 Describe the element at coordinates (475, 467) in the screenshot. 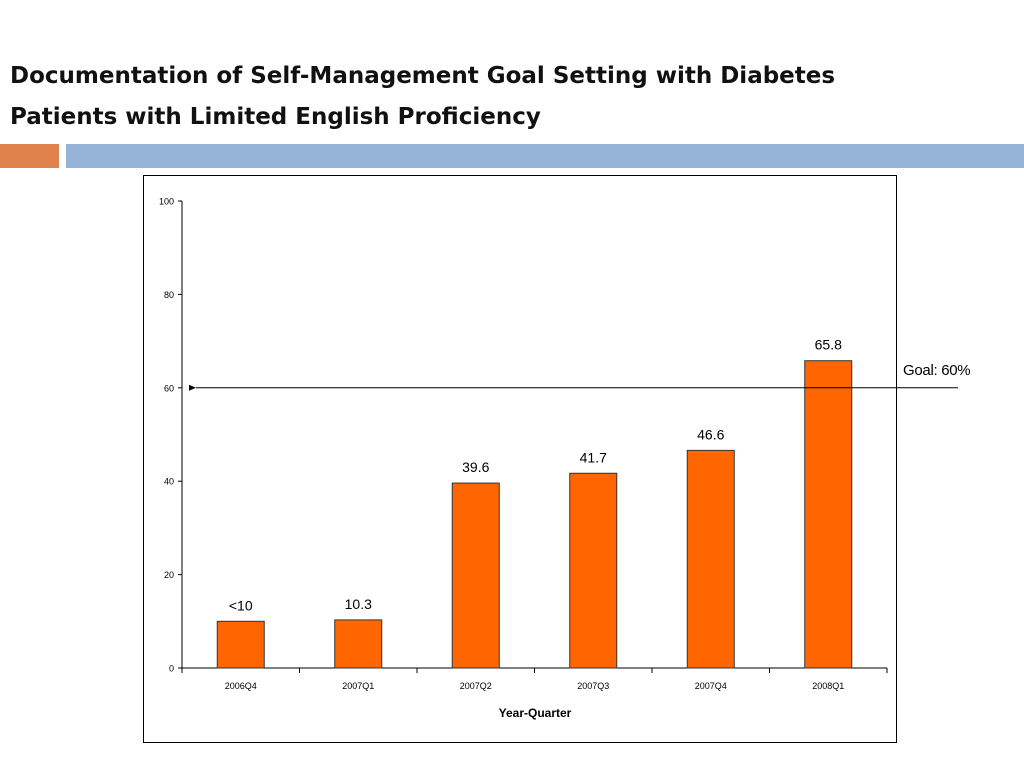

I see `data-label: 39.6` at that location.